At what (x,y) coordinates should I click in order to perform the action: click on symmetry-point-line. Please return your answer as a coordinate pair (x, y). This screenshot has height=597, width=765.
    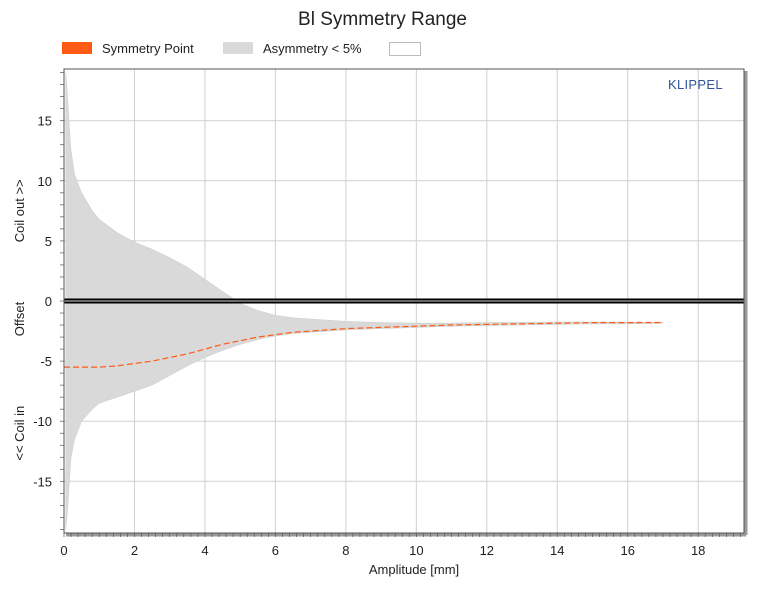
    Looking at the image, I should click on (363, 345).